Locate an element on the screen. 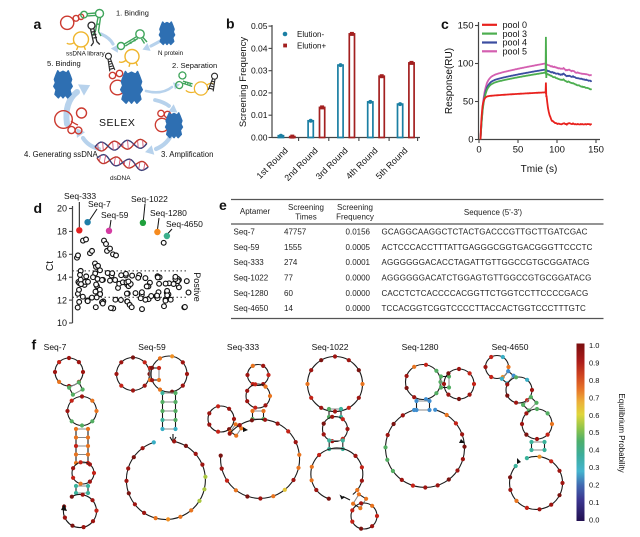 This screenshot has width=640, height=537. svg-text: 0.6 is located at coordinates (594, 415).